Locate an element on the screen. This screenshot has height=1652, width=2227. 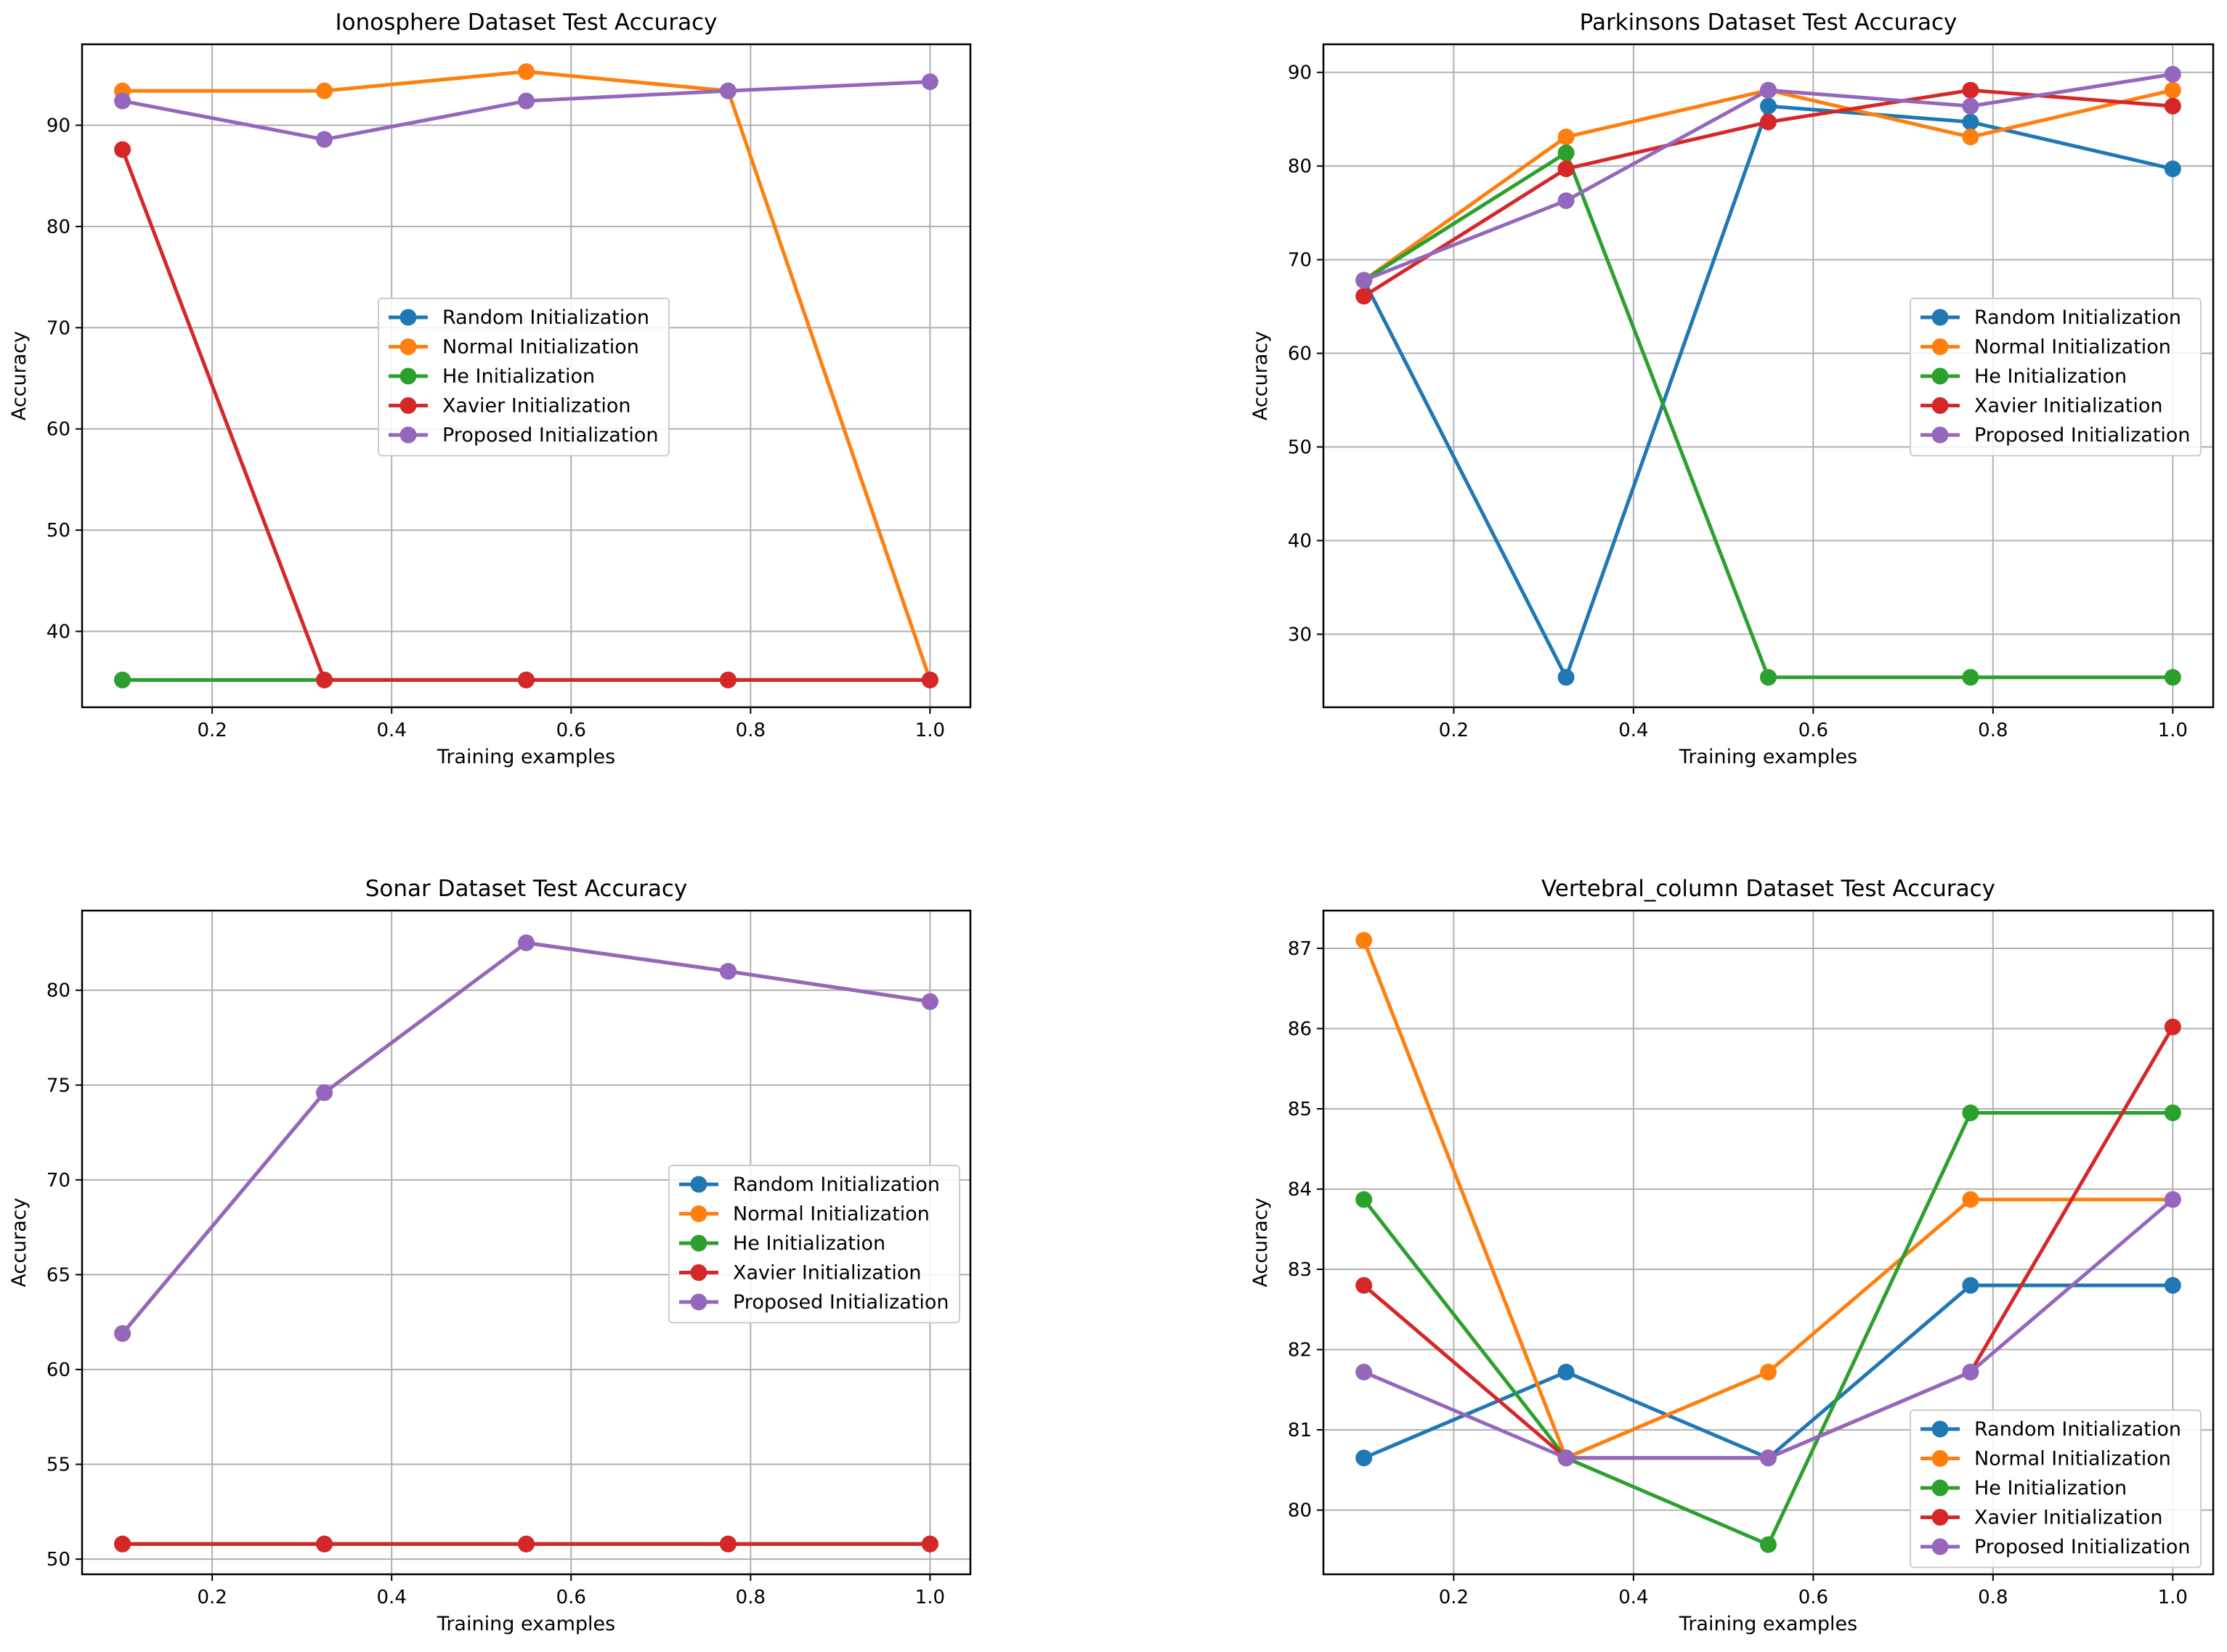
y-tick-label: 30 is located at coordinates (1300, 635).